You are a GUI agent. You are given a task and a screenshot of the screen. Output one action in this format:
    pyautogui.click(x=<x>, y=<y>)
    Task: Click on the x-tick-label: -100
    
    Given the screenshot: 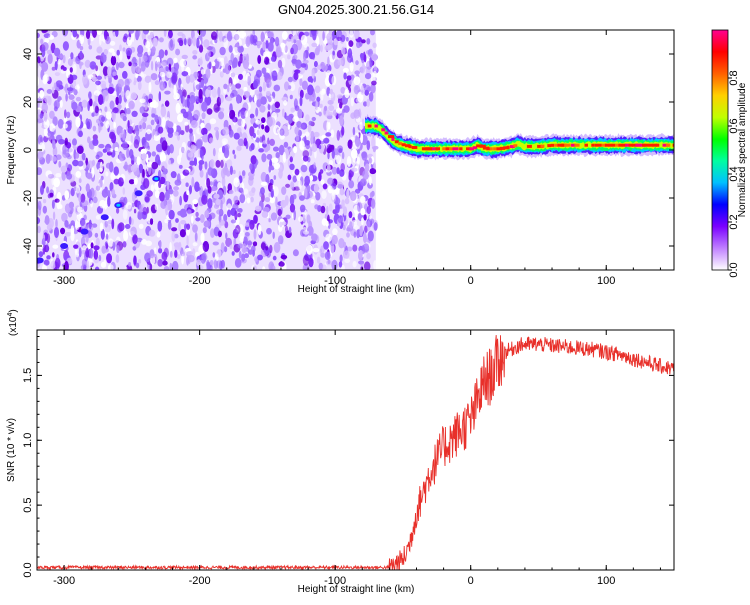 What is the action you would take?
    pyautogui.click(x=335, y=281)
    